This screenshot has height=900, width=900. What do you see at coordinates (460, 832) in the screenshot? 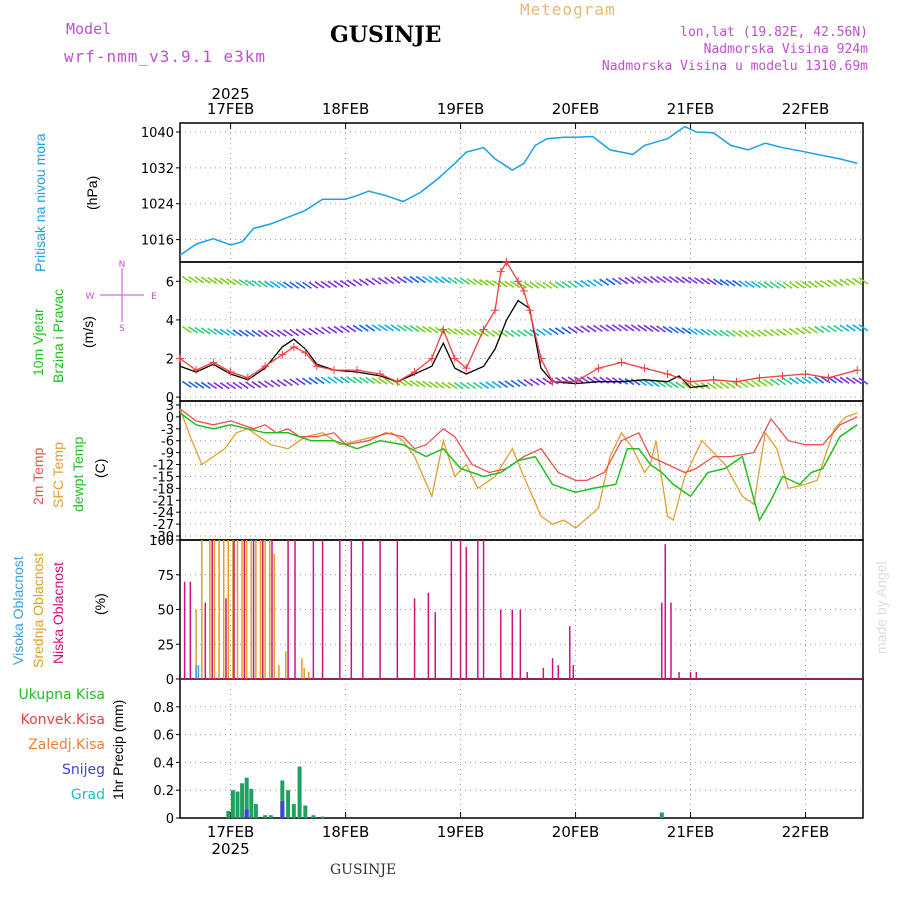
I see `x-tick-label-bottom: 19FEB` at bounding box center [460, 832].